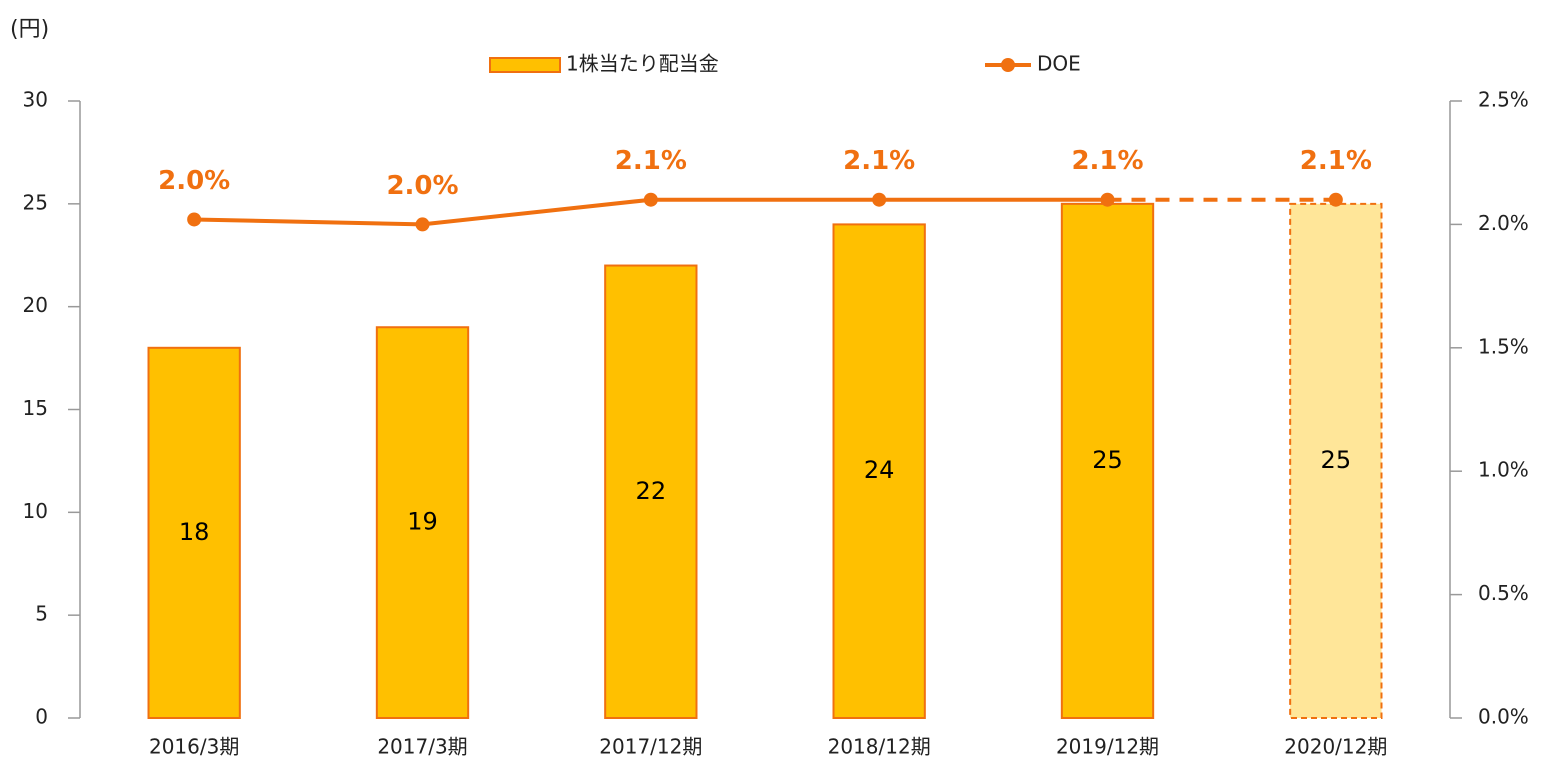 This screenshot has width=1551, height=769. What do you see at coordinates (642, 64) in the screenshot?
I see `legend-label: 1株当たり配当金` at bounding box center [642, 64].